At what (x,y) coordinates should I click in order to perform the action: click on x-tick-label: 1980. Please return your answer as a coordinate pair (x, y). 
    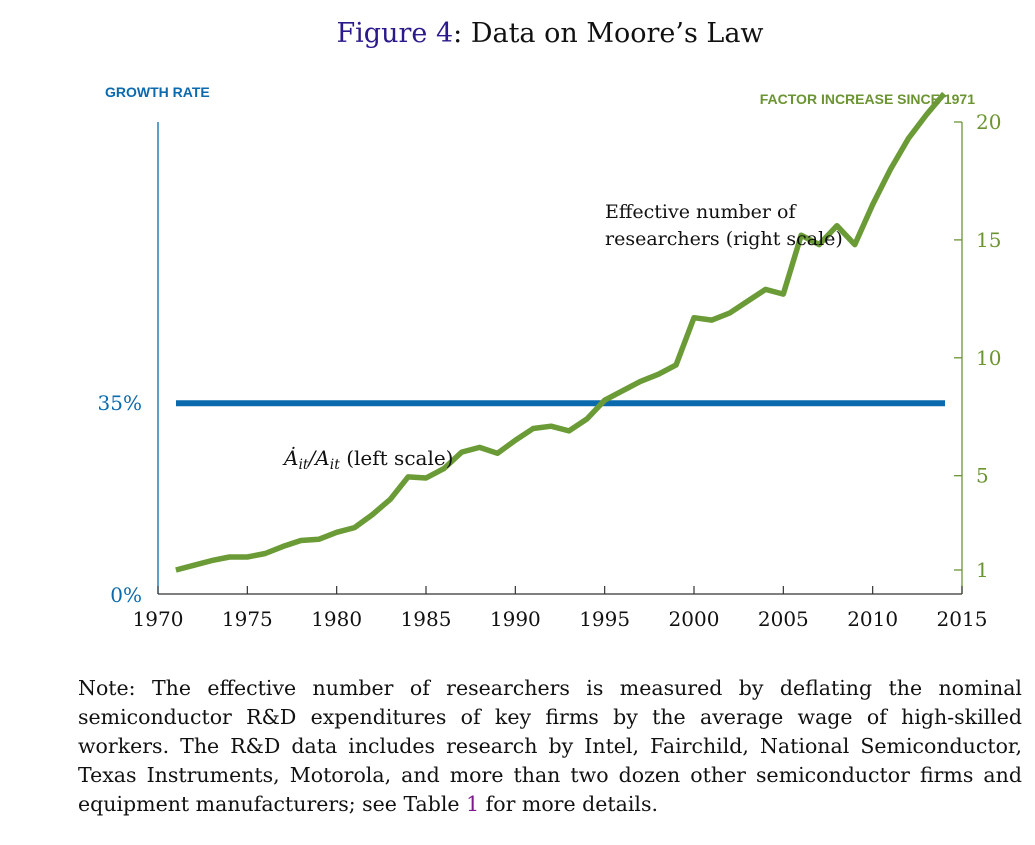
    Looking at the image, I should click on (336, 619).